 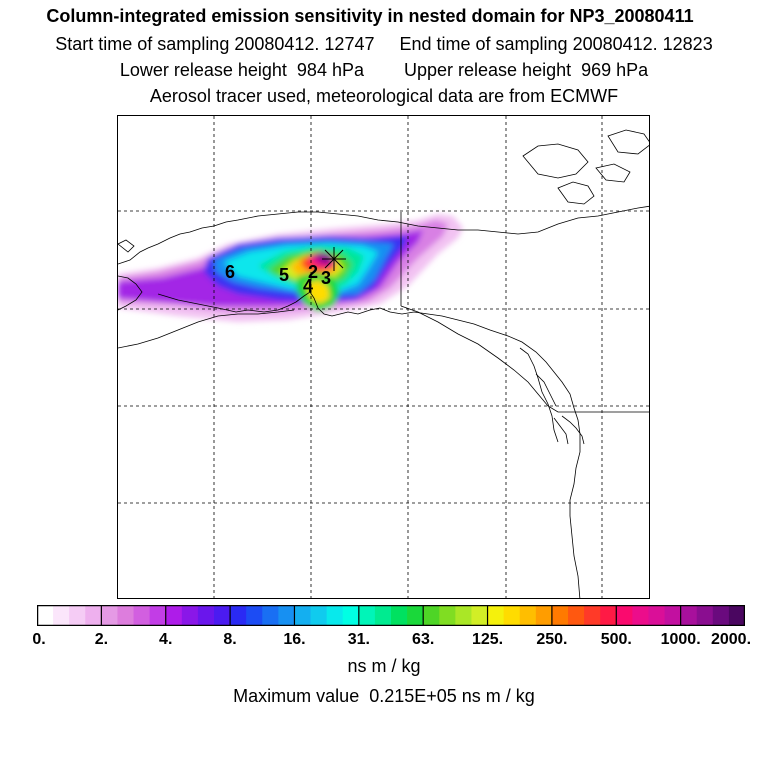 I want to click on colorbar-units: ns m / kg, so click(x=384, y=666).